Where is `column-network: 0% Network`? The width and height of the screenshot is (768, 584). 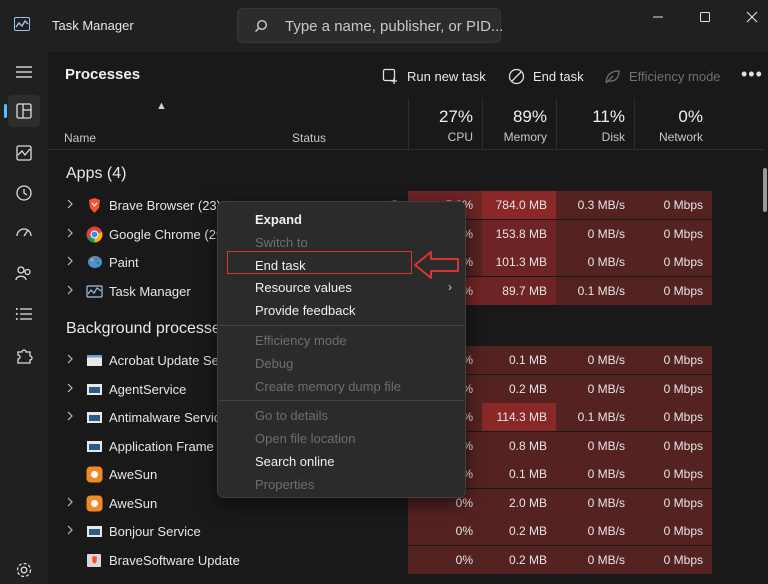
column-network: 0% Network is located at coordinates (673, 124).